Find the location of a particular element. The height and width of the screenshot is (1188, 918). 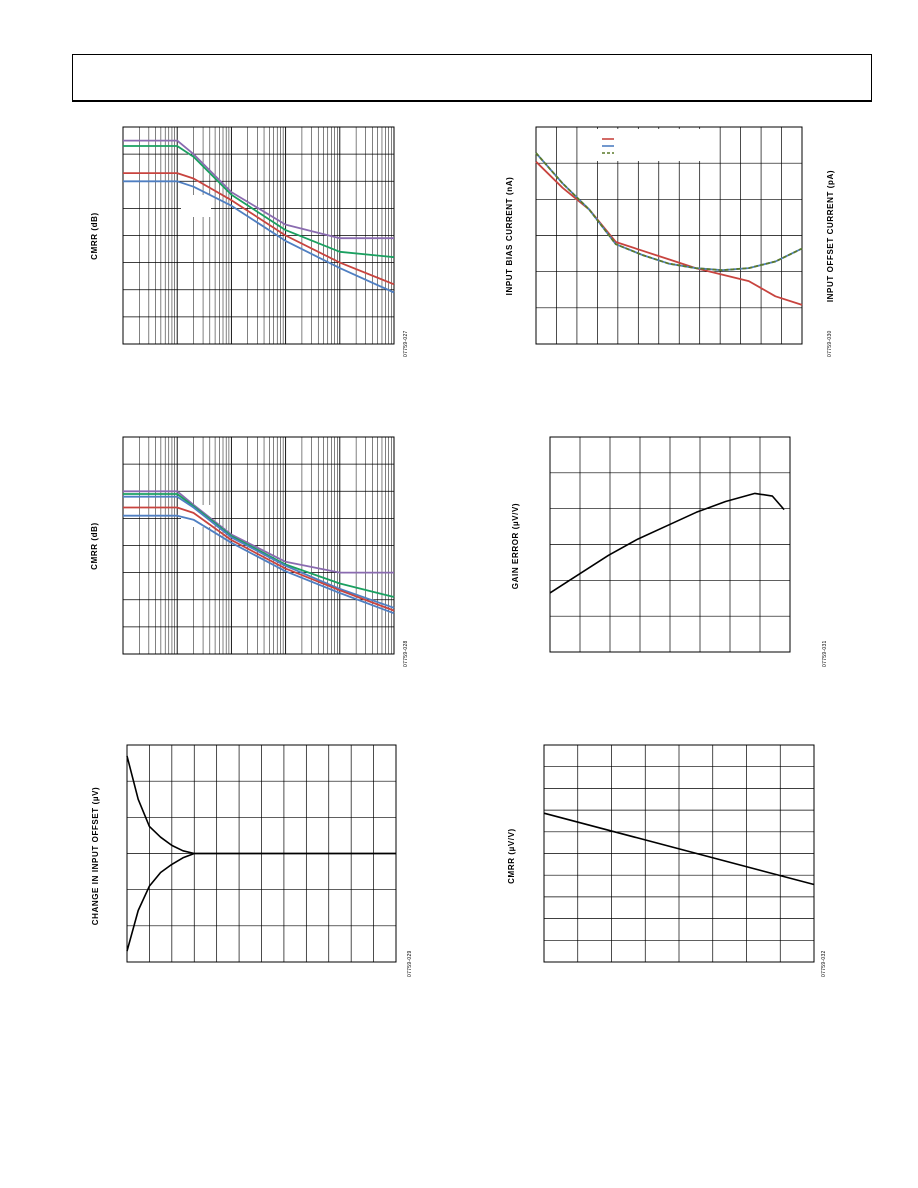

figure-id: 07759-027 is located at coordinates (406, 343).